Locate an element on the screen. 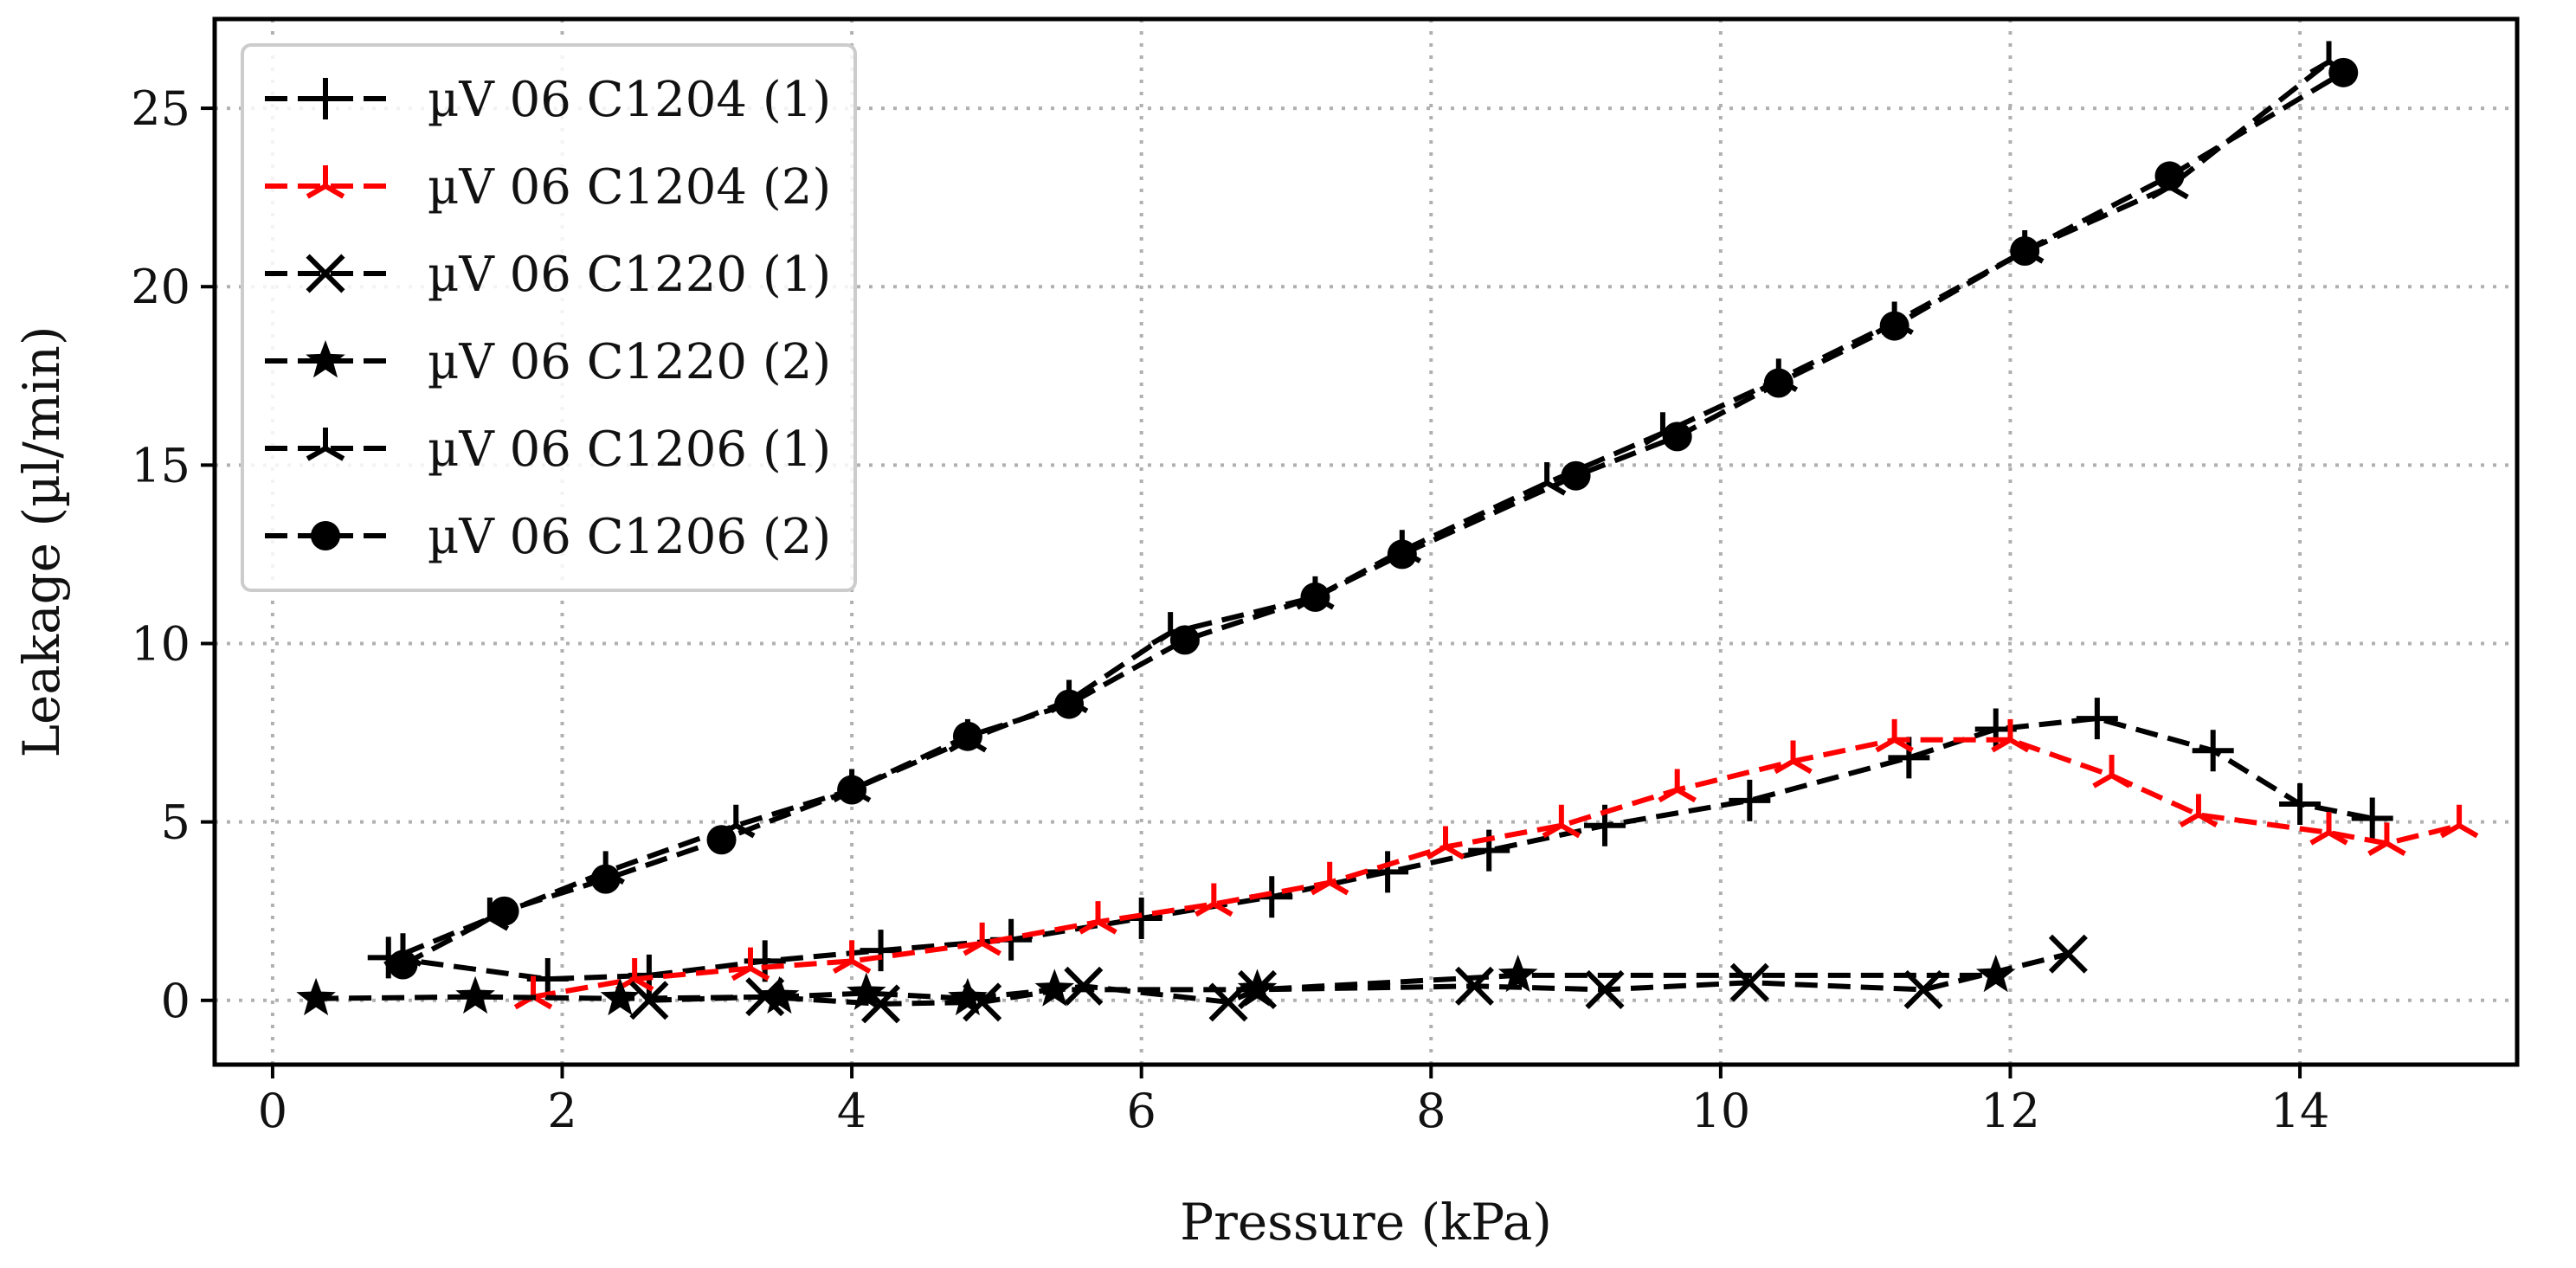 The image size is (2576, 1268). y-tick-label: 0 is located at coordinates (175, 1001).